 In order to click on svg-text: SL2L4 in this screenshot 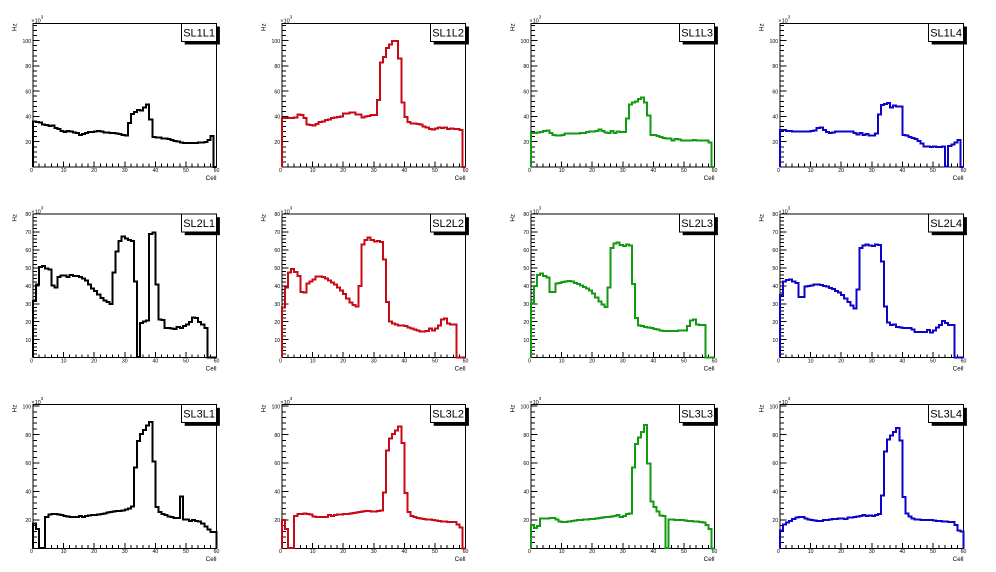, I will do `click(946, 224)`.